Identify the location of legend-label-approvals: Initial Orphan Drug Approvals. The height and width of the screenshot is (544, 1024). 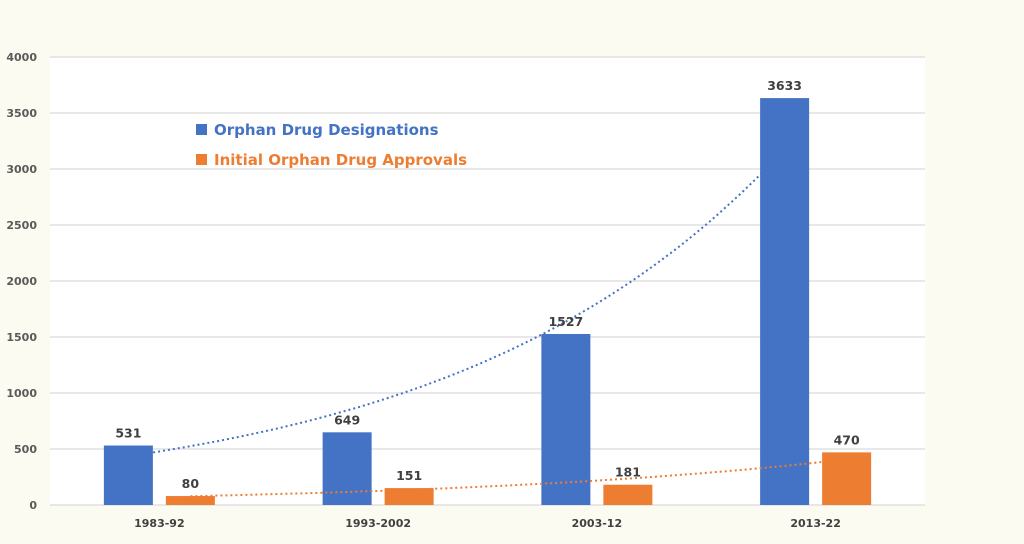
(340, 160).